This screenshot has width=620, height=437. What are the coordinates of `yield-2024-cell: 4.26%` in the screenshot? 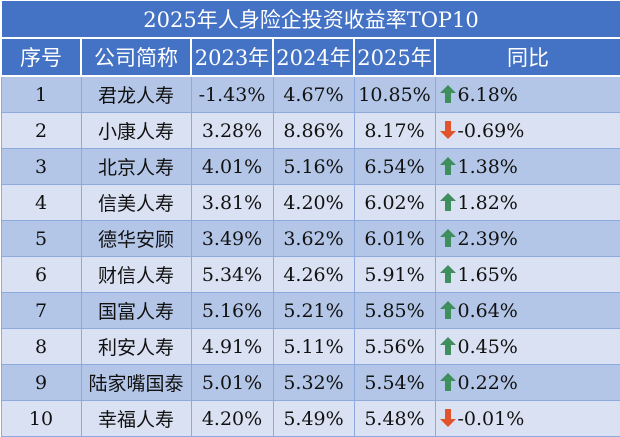 It's located at (313, 274).